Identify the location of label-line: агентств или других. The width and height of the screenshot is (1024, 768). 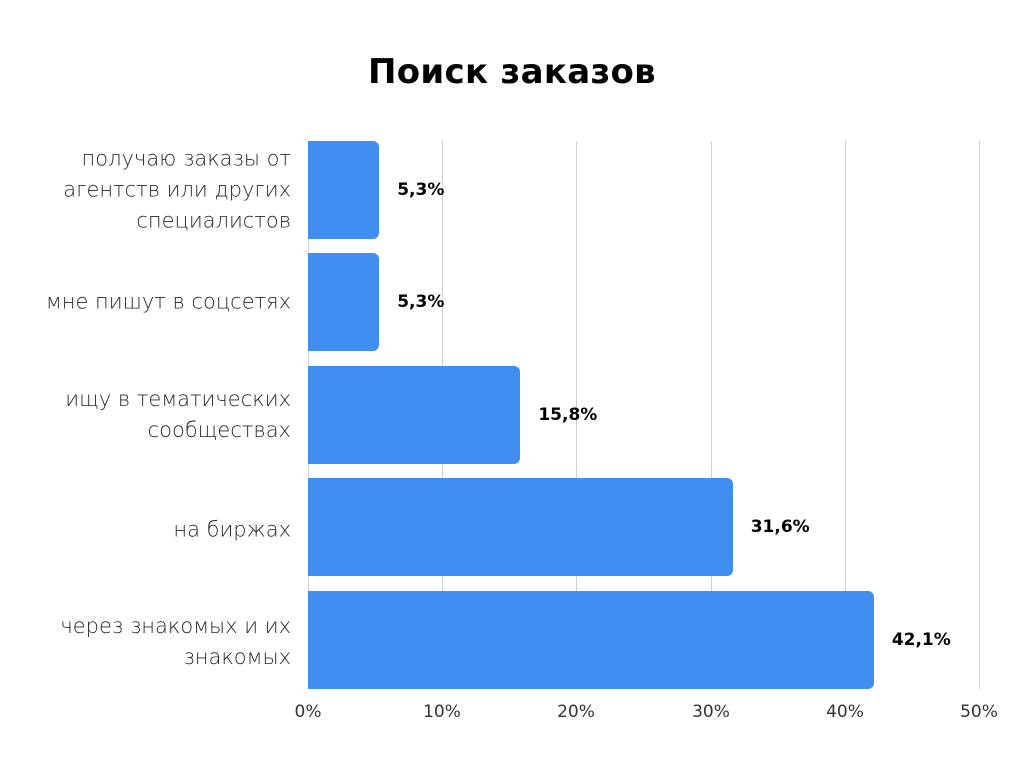
(177, 189).